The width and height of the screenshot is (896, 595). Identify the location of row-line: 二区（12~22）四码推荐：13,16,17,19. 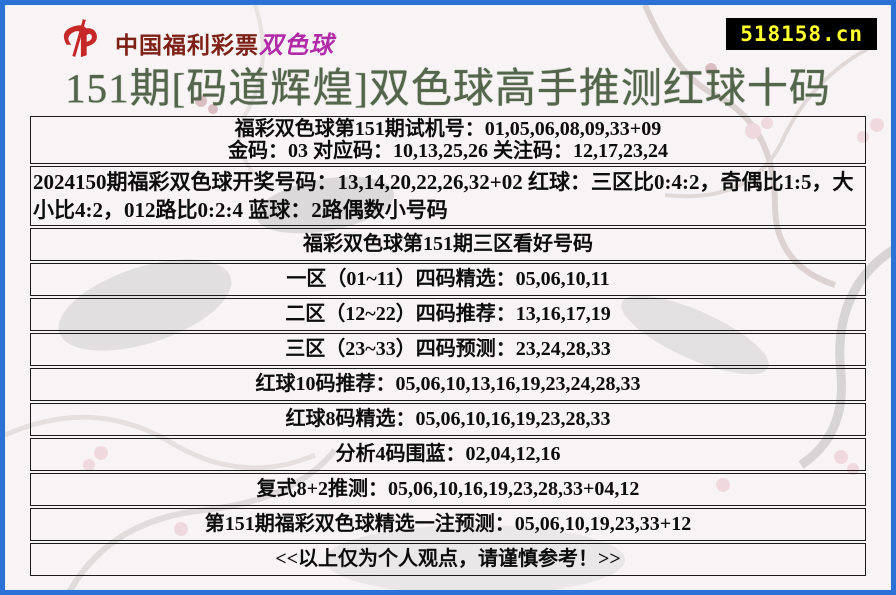
(448, 314).